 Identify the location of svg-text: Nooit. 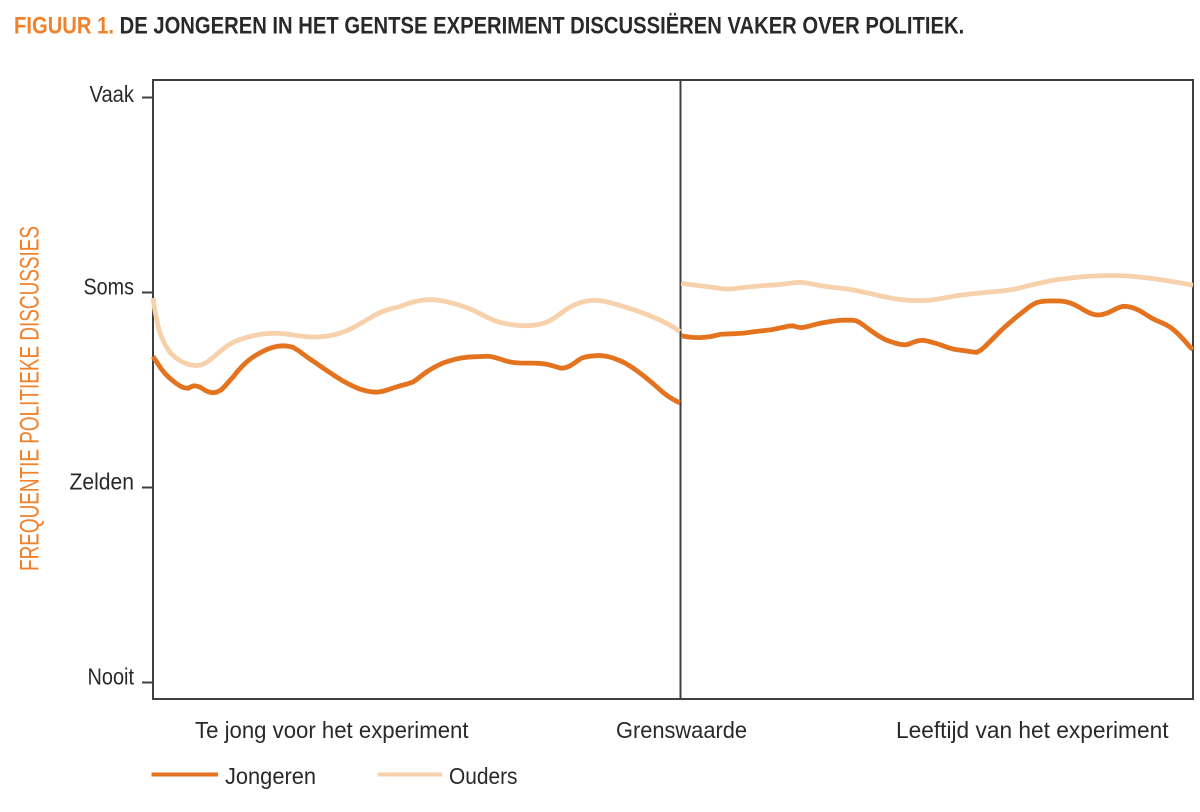
(111, 677).